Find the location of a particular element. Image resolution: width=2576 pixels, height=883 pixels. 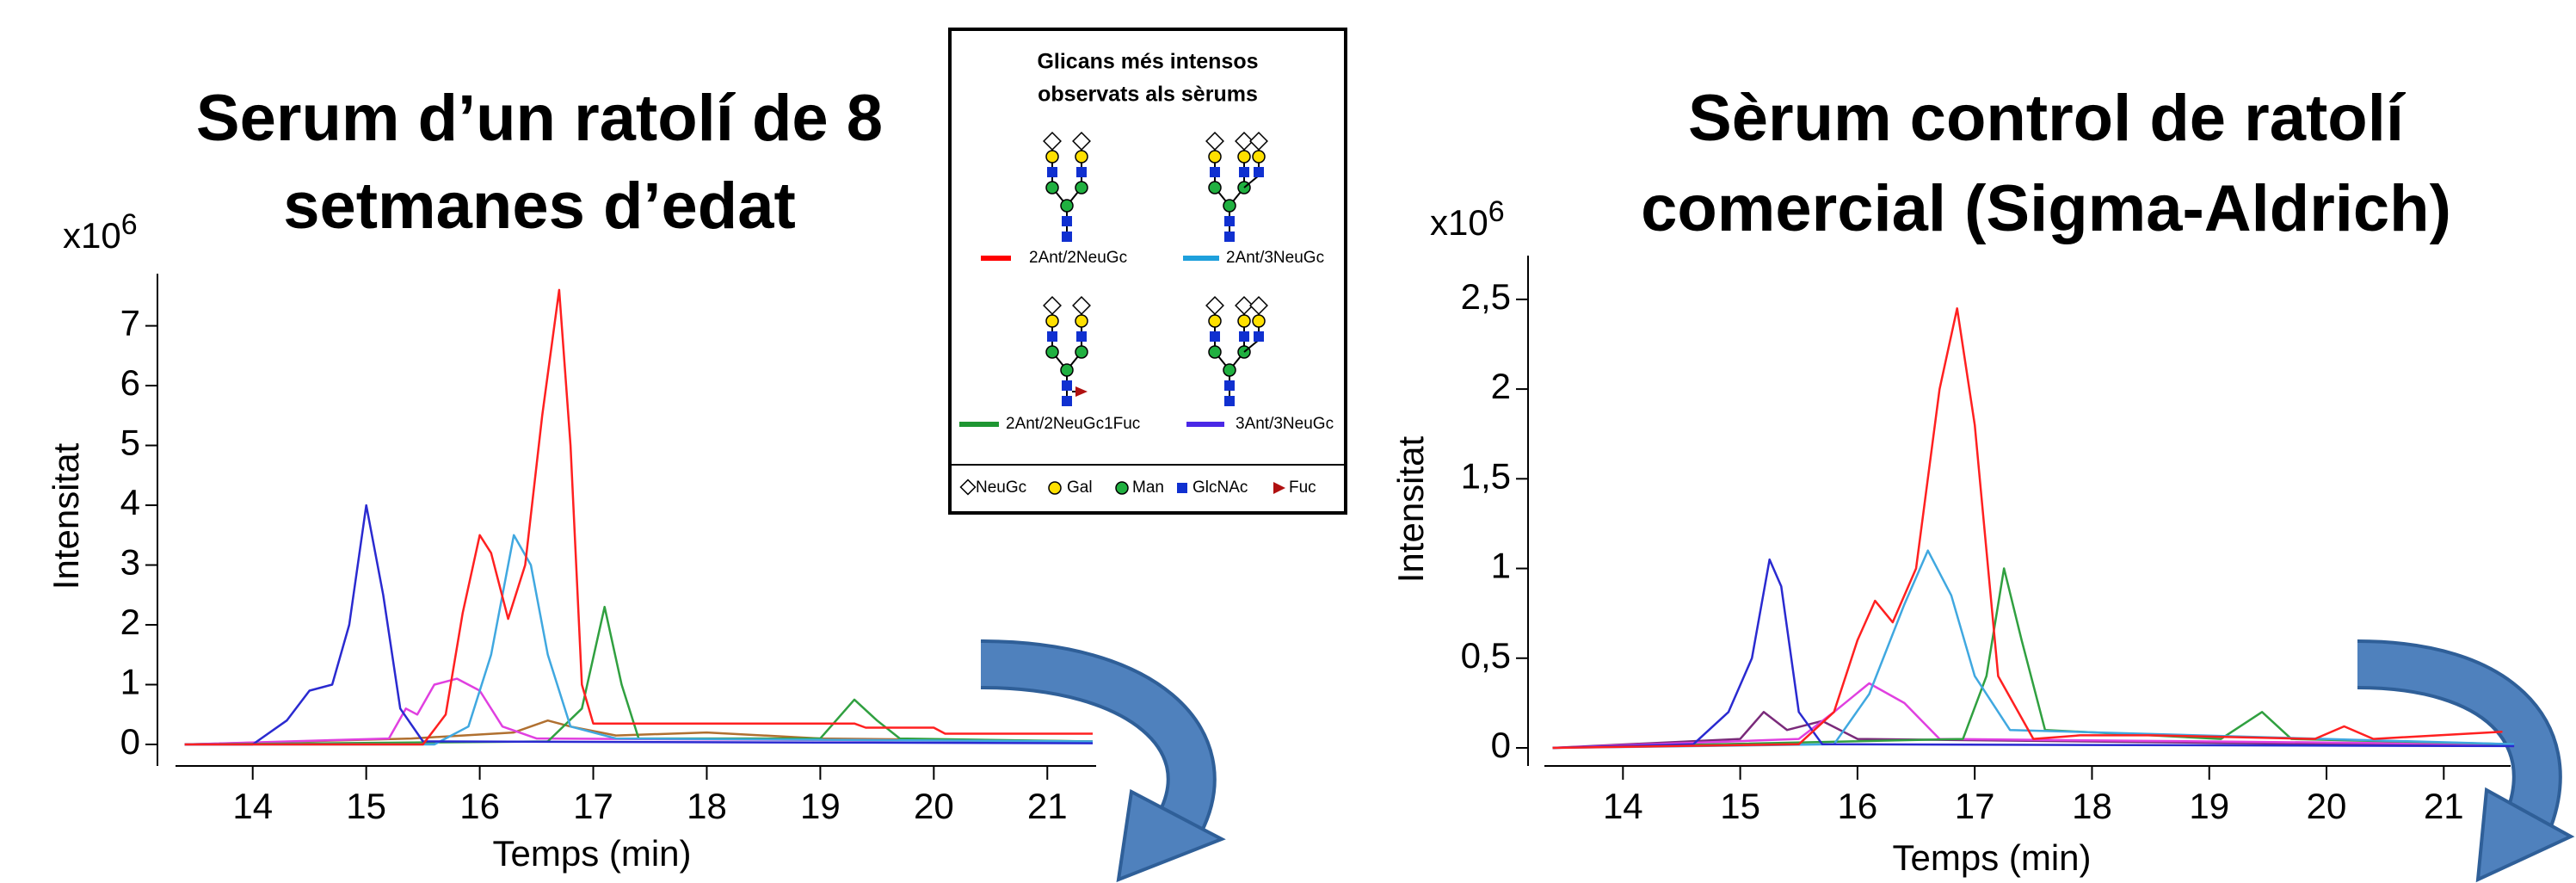

legend-label: 2Ant/2NeuGc is located at coordinates (1078, 258).